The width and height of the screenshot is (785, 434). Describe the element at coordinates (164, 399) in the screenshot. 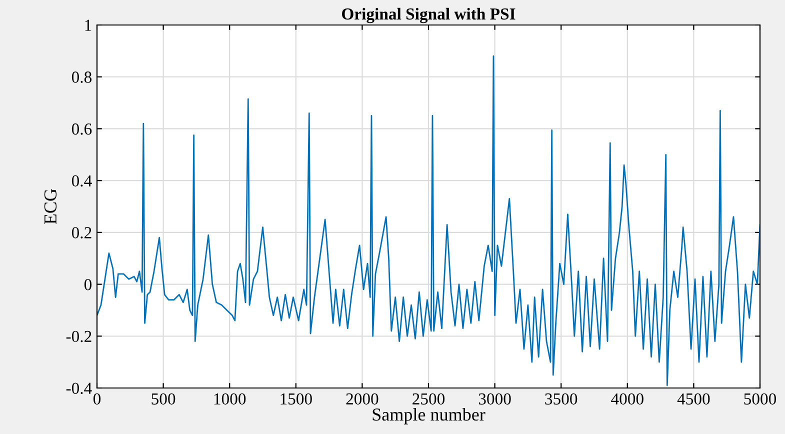

I see `x-tick-label: 500` at that location.